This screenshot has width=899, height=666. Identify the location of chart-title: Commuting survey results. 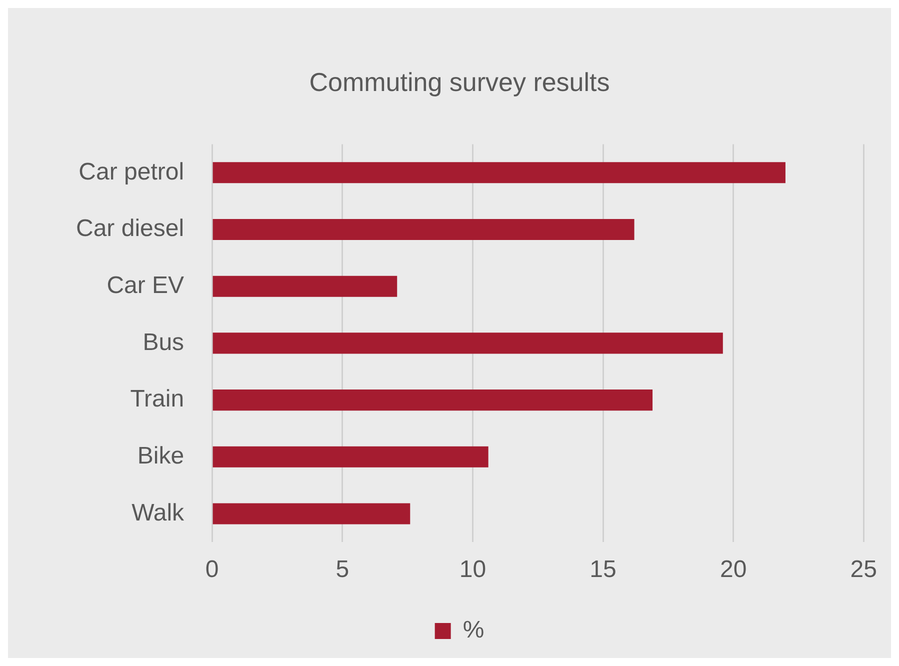
(459, 81).